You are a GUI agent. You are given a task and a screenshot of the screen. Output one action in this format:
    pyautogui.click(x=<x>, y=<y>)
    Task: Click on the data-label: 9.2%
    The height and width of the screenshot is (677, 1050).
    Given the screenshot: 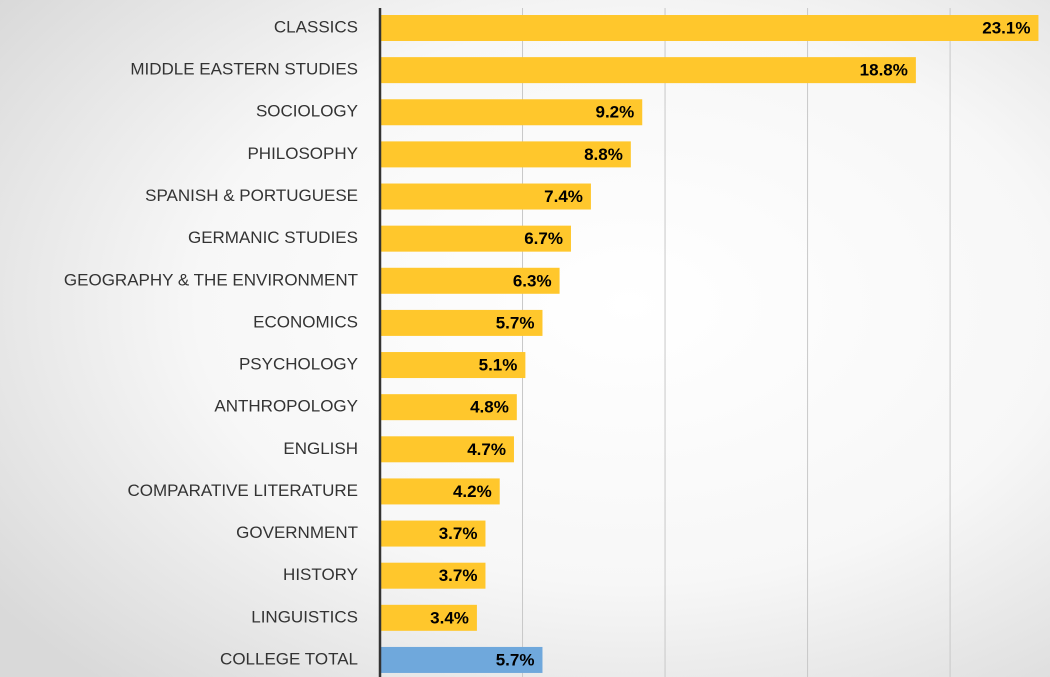 What is the action you would take?
    pyautogui.click(x=614, y=112)
    